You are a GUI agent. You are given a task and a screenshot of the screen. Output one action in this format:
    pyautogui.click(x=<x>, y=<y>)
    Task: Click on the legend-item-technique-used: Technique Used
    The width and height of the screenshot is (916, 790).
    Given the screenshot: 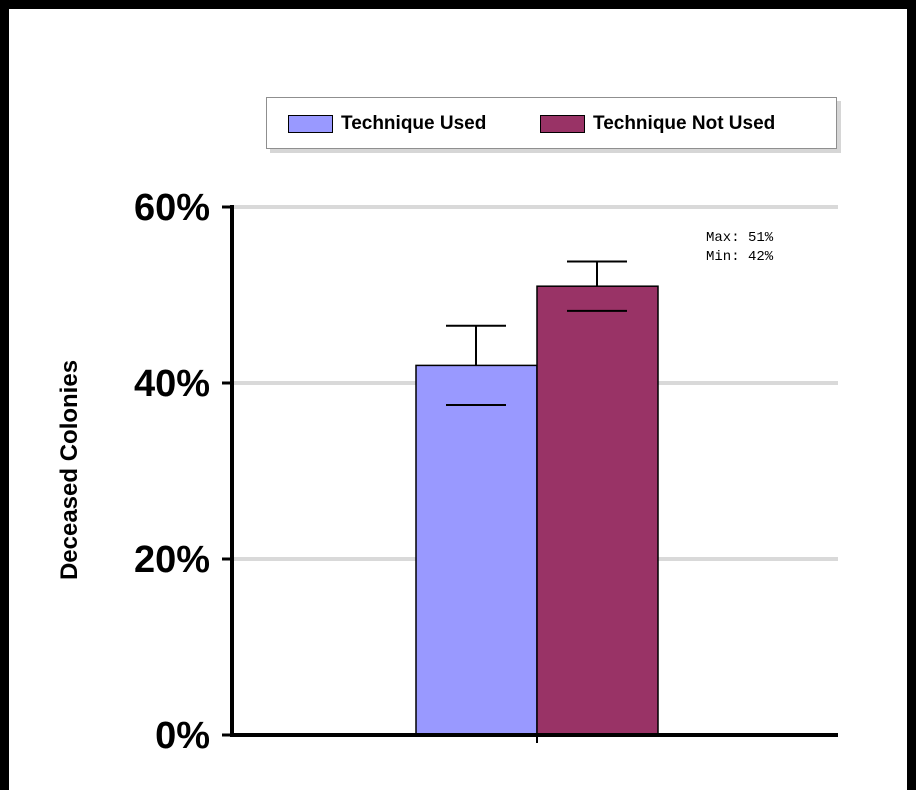 What is the action you would take?
    pyautogui.click(x=387, y=124)
    